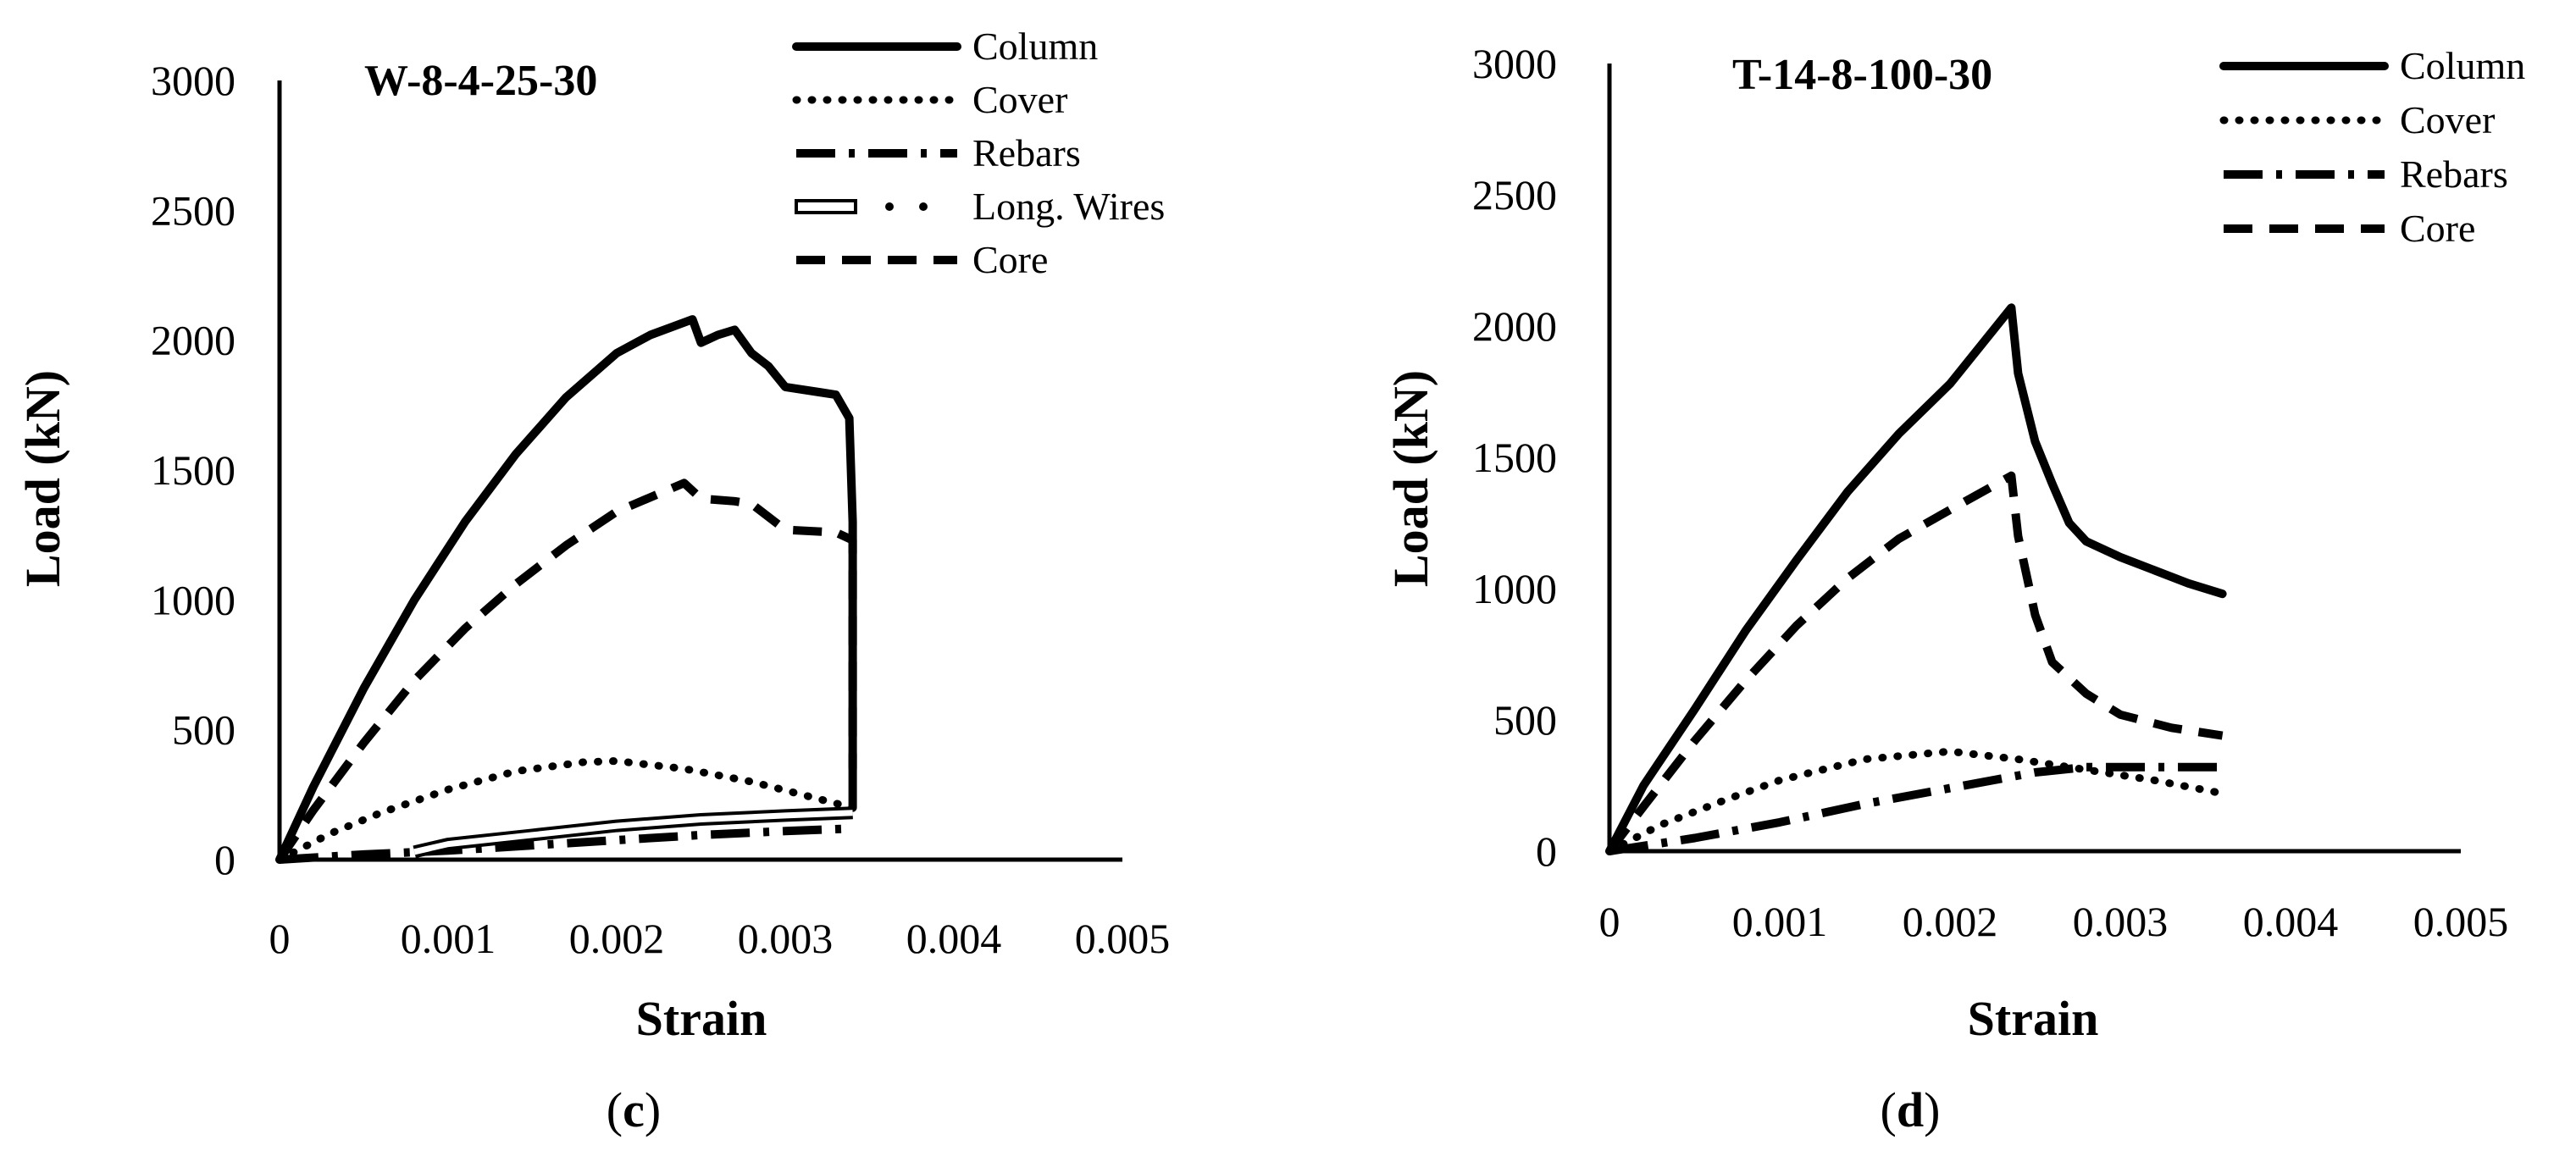 This screenshot has width=2576, height=1173. I want to click on legend-long-wires-sample, so click(826, 206).